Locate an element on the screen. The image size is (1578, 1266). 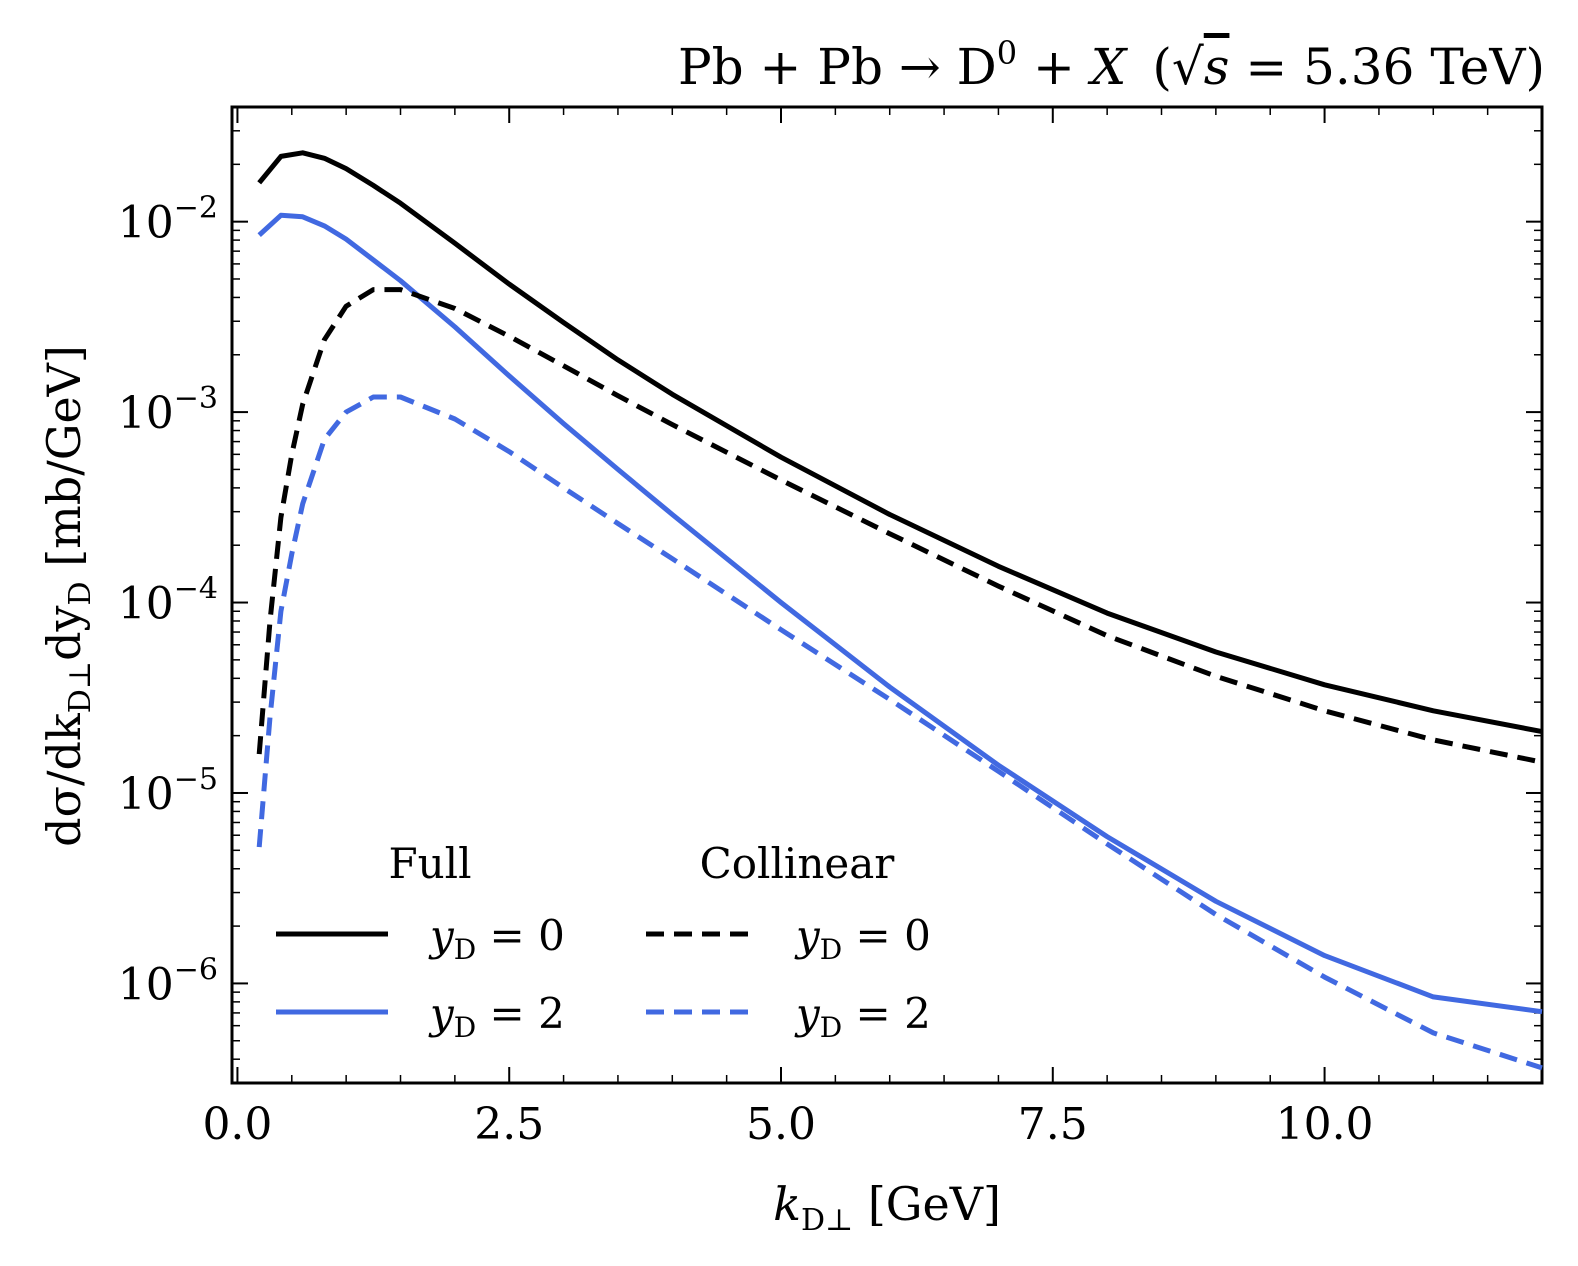
legend-label-full-y0: yD = 0 is located at coordinates (496, 938).